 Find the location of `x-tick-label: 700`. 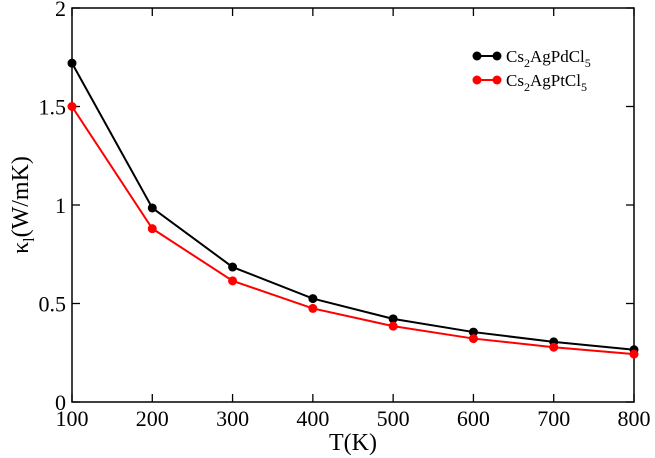

x-tick-label: 700 is located at coordinates (553, 418).